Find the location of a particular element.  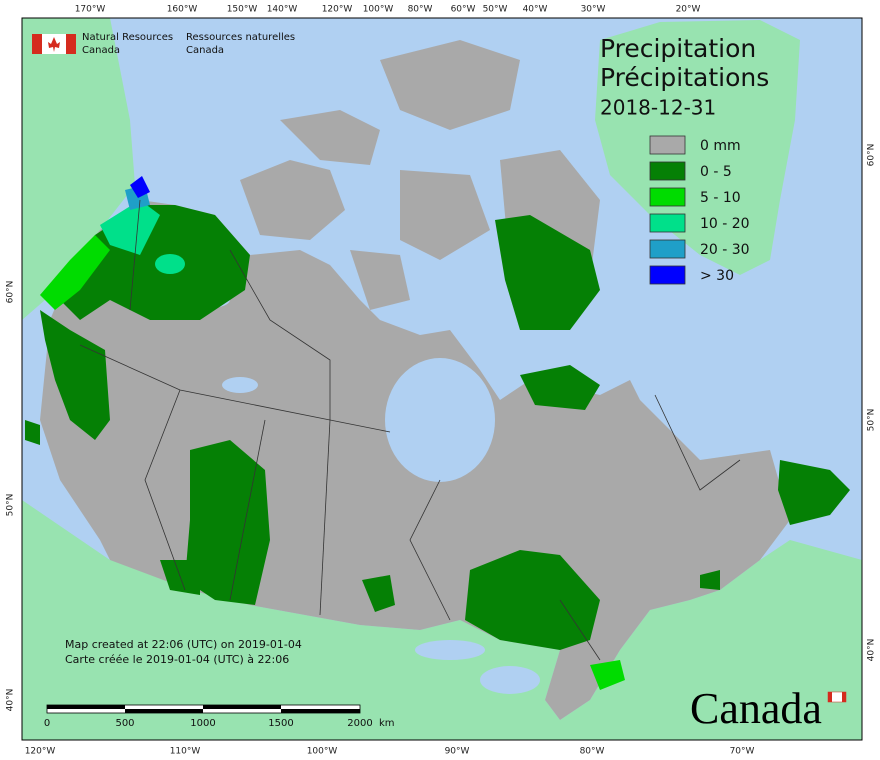

canada-wordmark: Canada is located at coordinates (756, 708).